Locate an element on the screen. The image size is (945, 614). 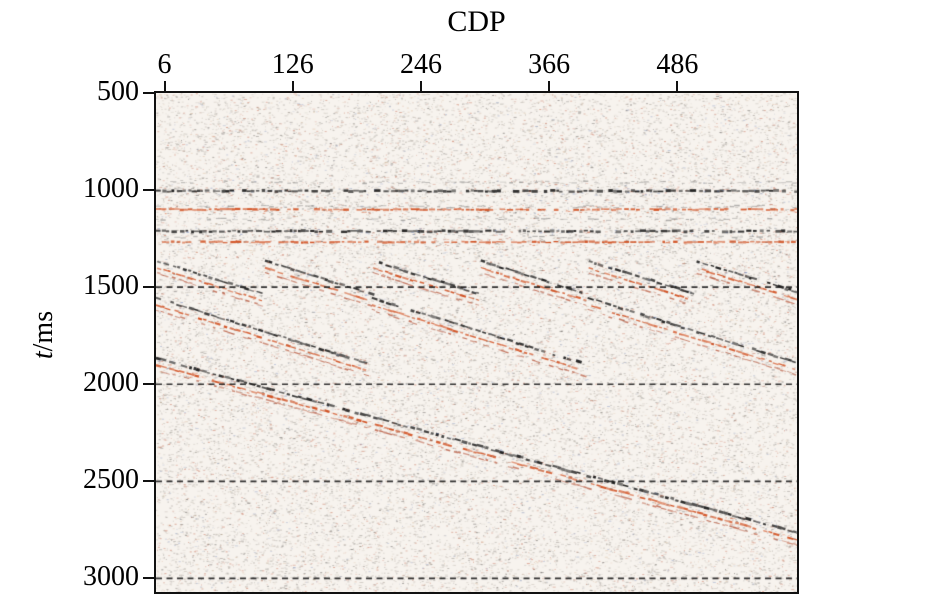
y-axis-tick-label: 2000 is located at coordinates (111, 383).